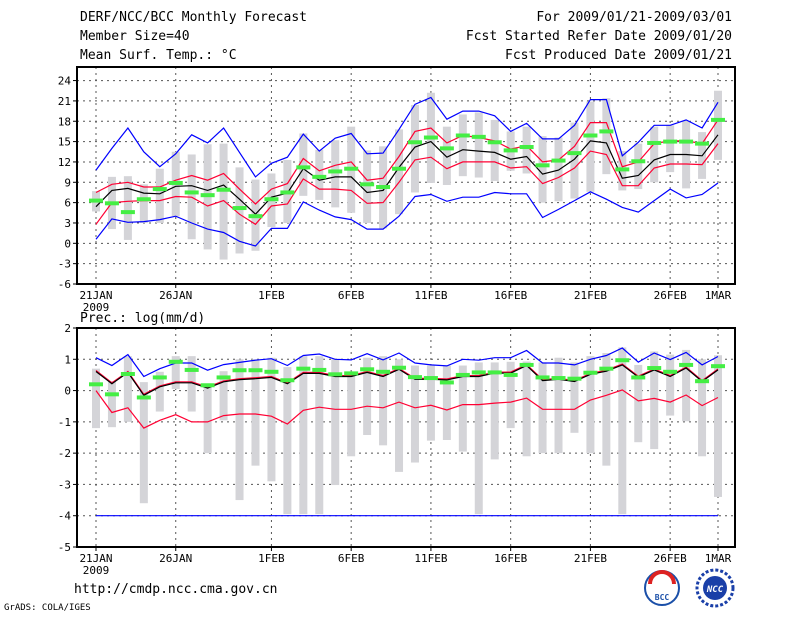 The width and height of the screenshot is (800, 618). What do you see at coordinates (96, 307) in the screenshot?
I see `x-tick-year: 2009` at bounding box center [96, 307].